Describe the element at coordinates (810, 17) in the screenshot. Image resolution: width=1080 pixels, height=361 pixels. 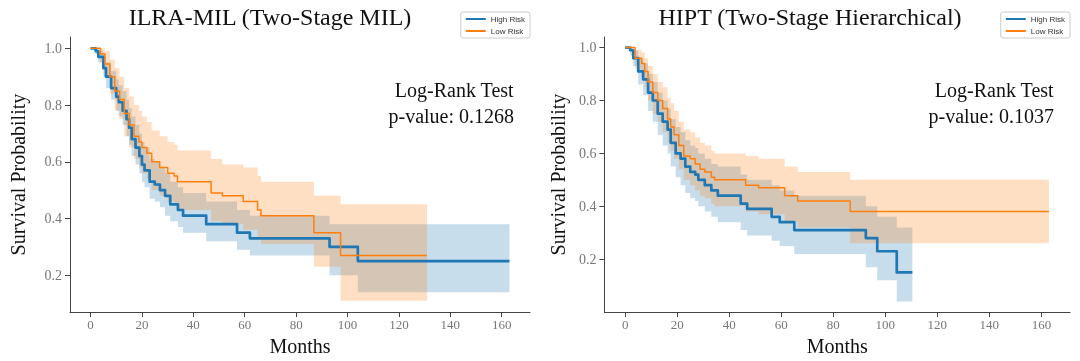
I see `chart-title: HIPT (Two-Stage Hierarchical)` at that location.